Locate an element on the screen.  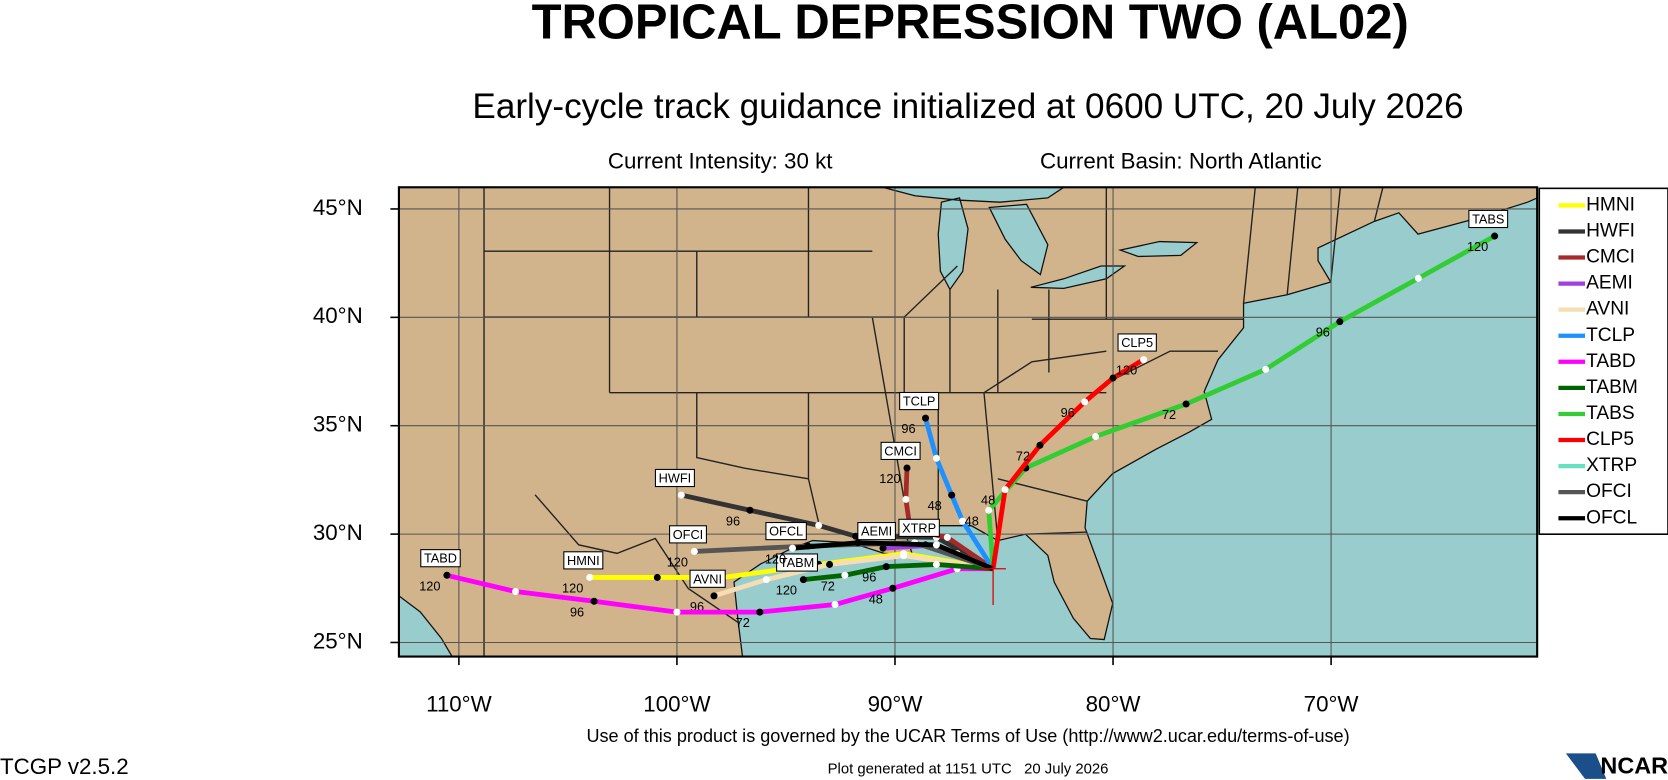
great-lakes is located at coordinates (1040, 239).